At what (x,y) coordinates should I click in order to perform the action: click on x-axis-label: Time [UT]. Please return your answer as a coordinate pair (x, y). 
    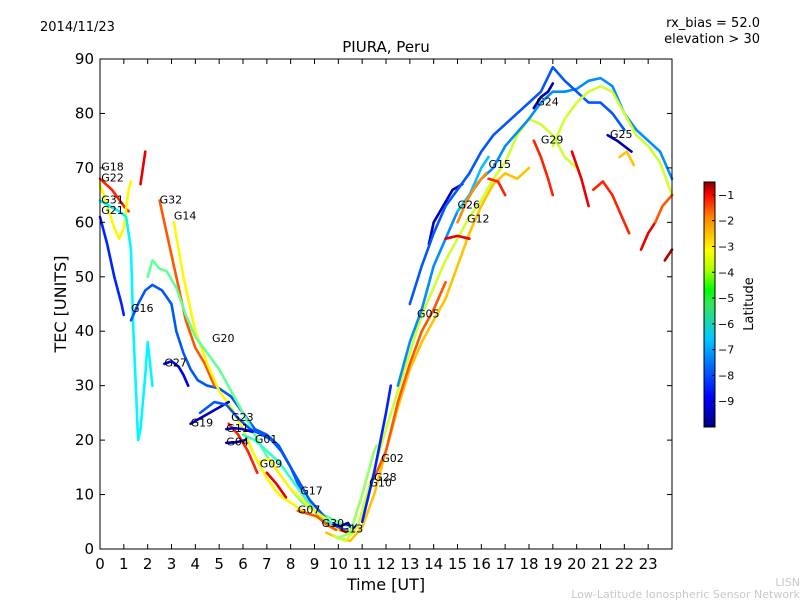
    Looking at the image, I should click on (385, 584).